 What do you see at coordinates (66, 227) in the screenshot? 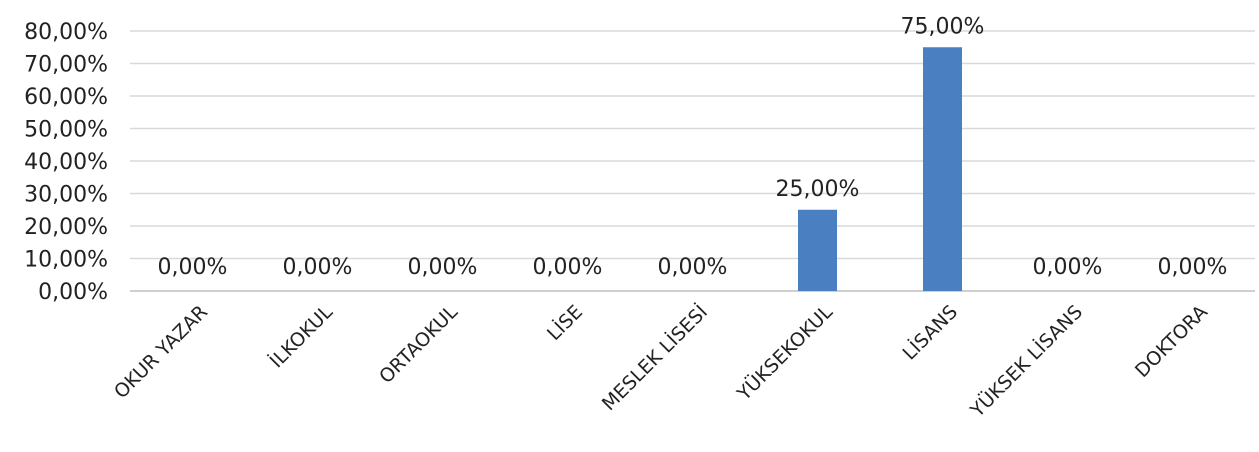
I see `y-tick-label: 20,00%` at bounding box center [66, 227].